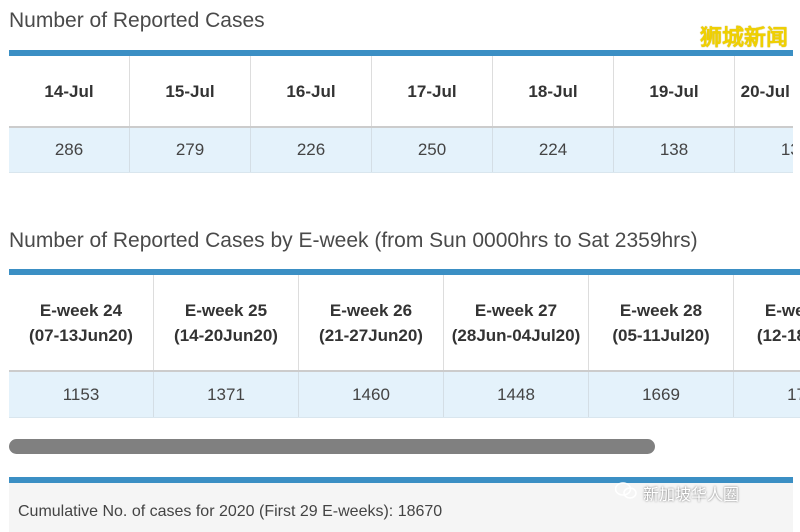  I want to click on week-label: E-week 28, so click(661, 310).